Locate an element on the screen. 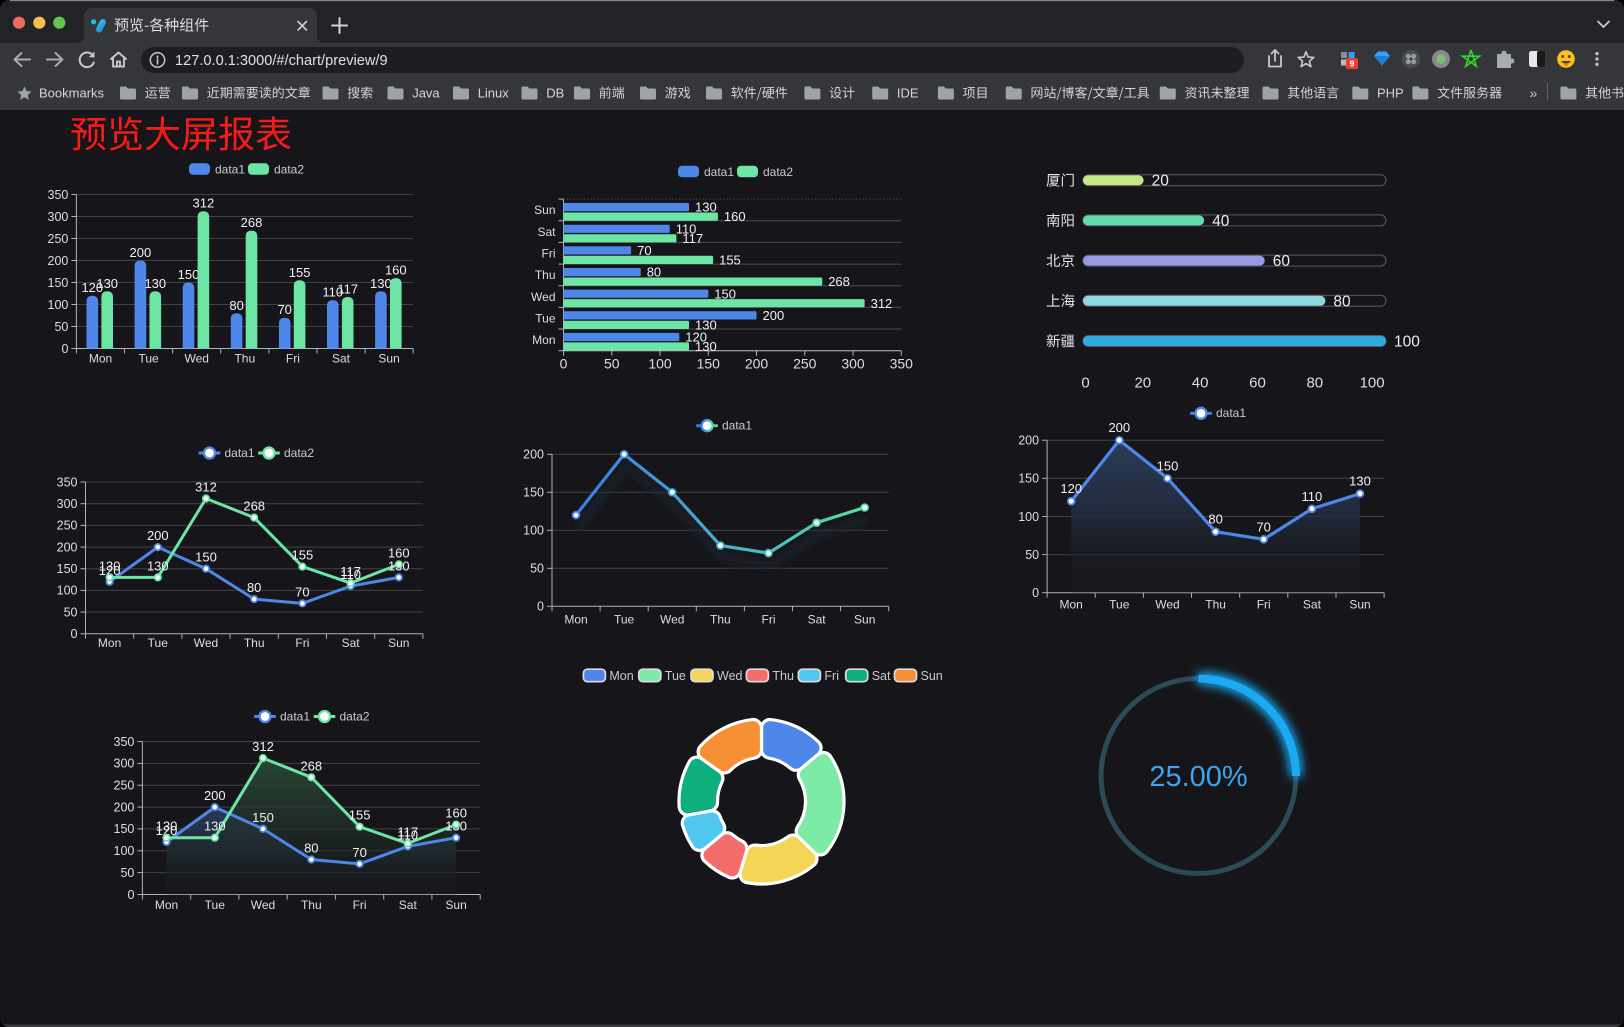  svg-text: 60 is located at coordinates (1257, 383).